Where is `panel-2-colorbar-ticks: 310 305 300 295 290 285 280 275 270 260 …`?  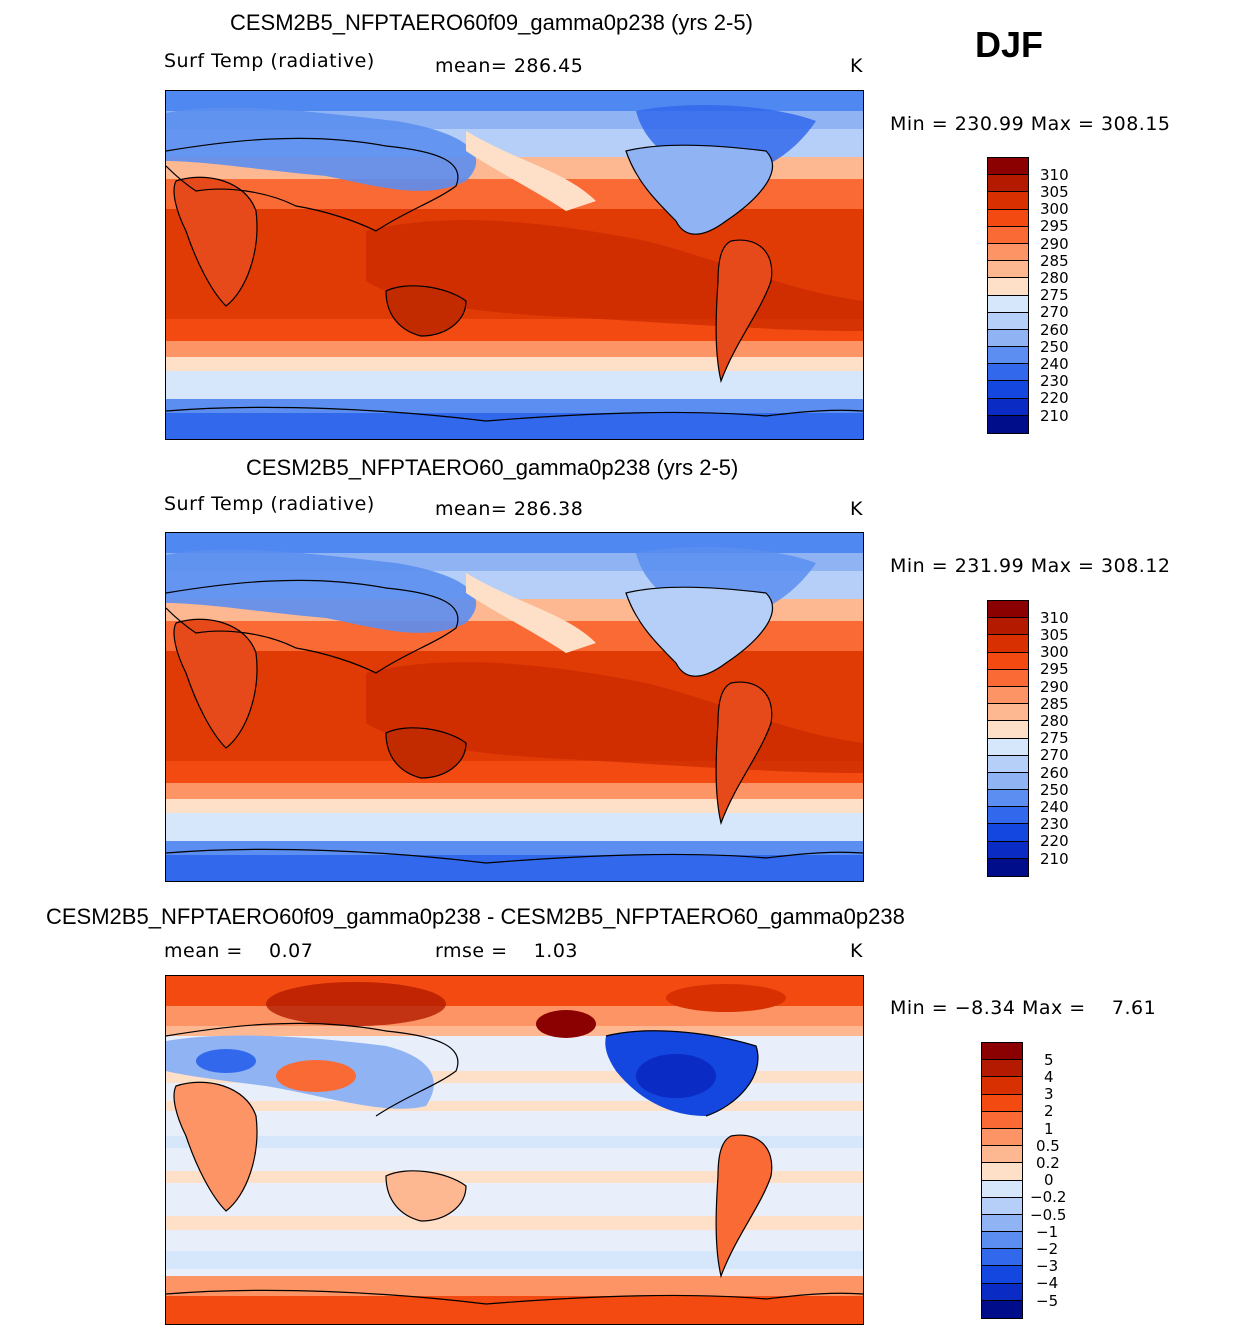 panel-2-colorbar-ticks: 310 305 300 295 290 285 280 275 270 260 … is located at coordinates (1070, 737).